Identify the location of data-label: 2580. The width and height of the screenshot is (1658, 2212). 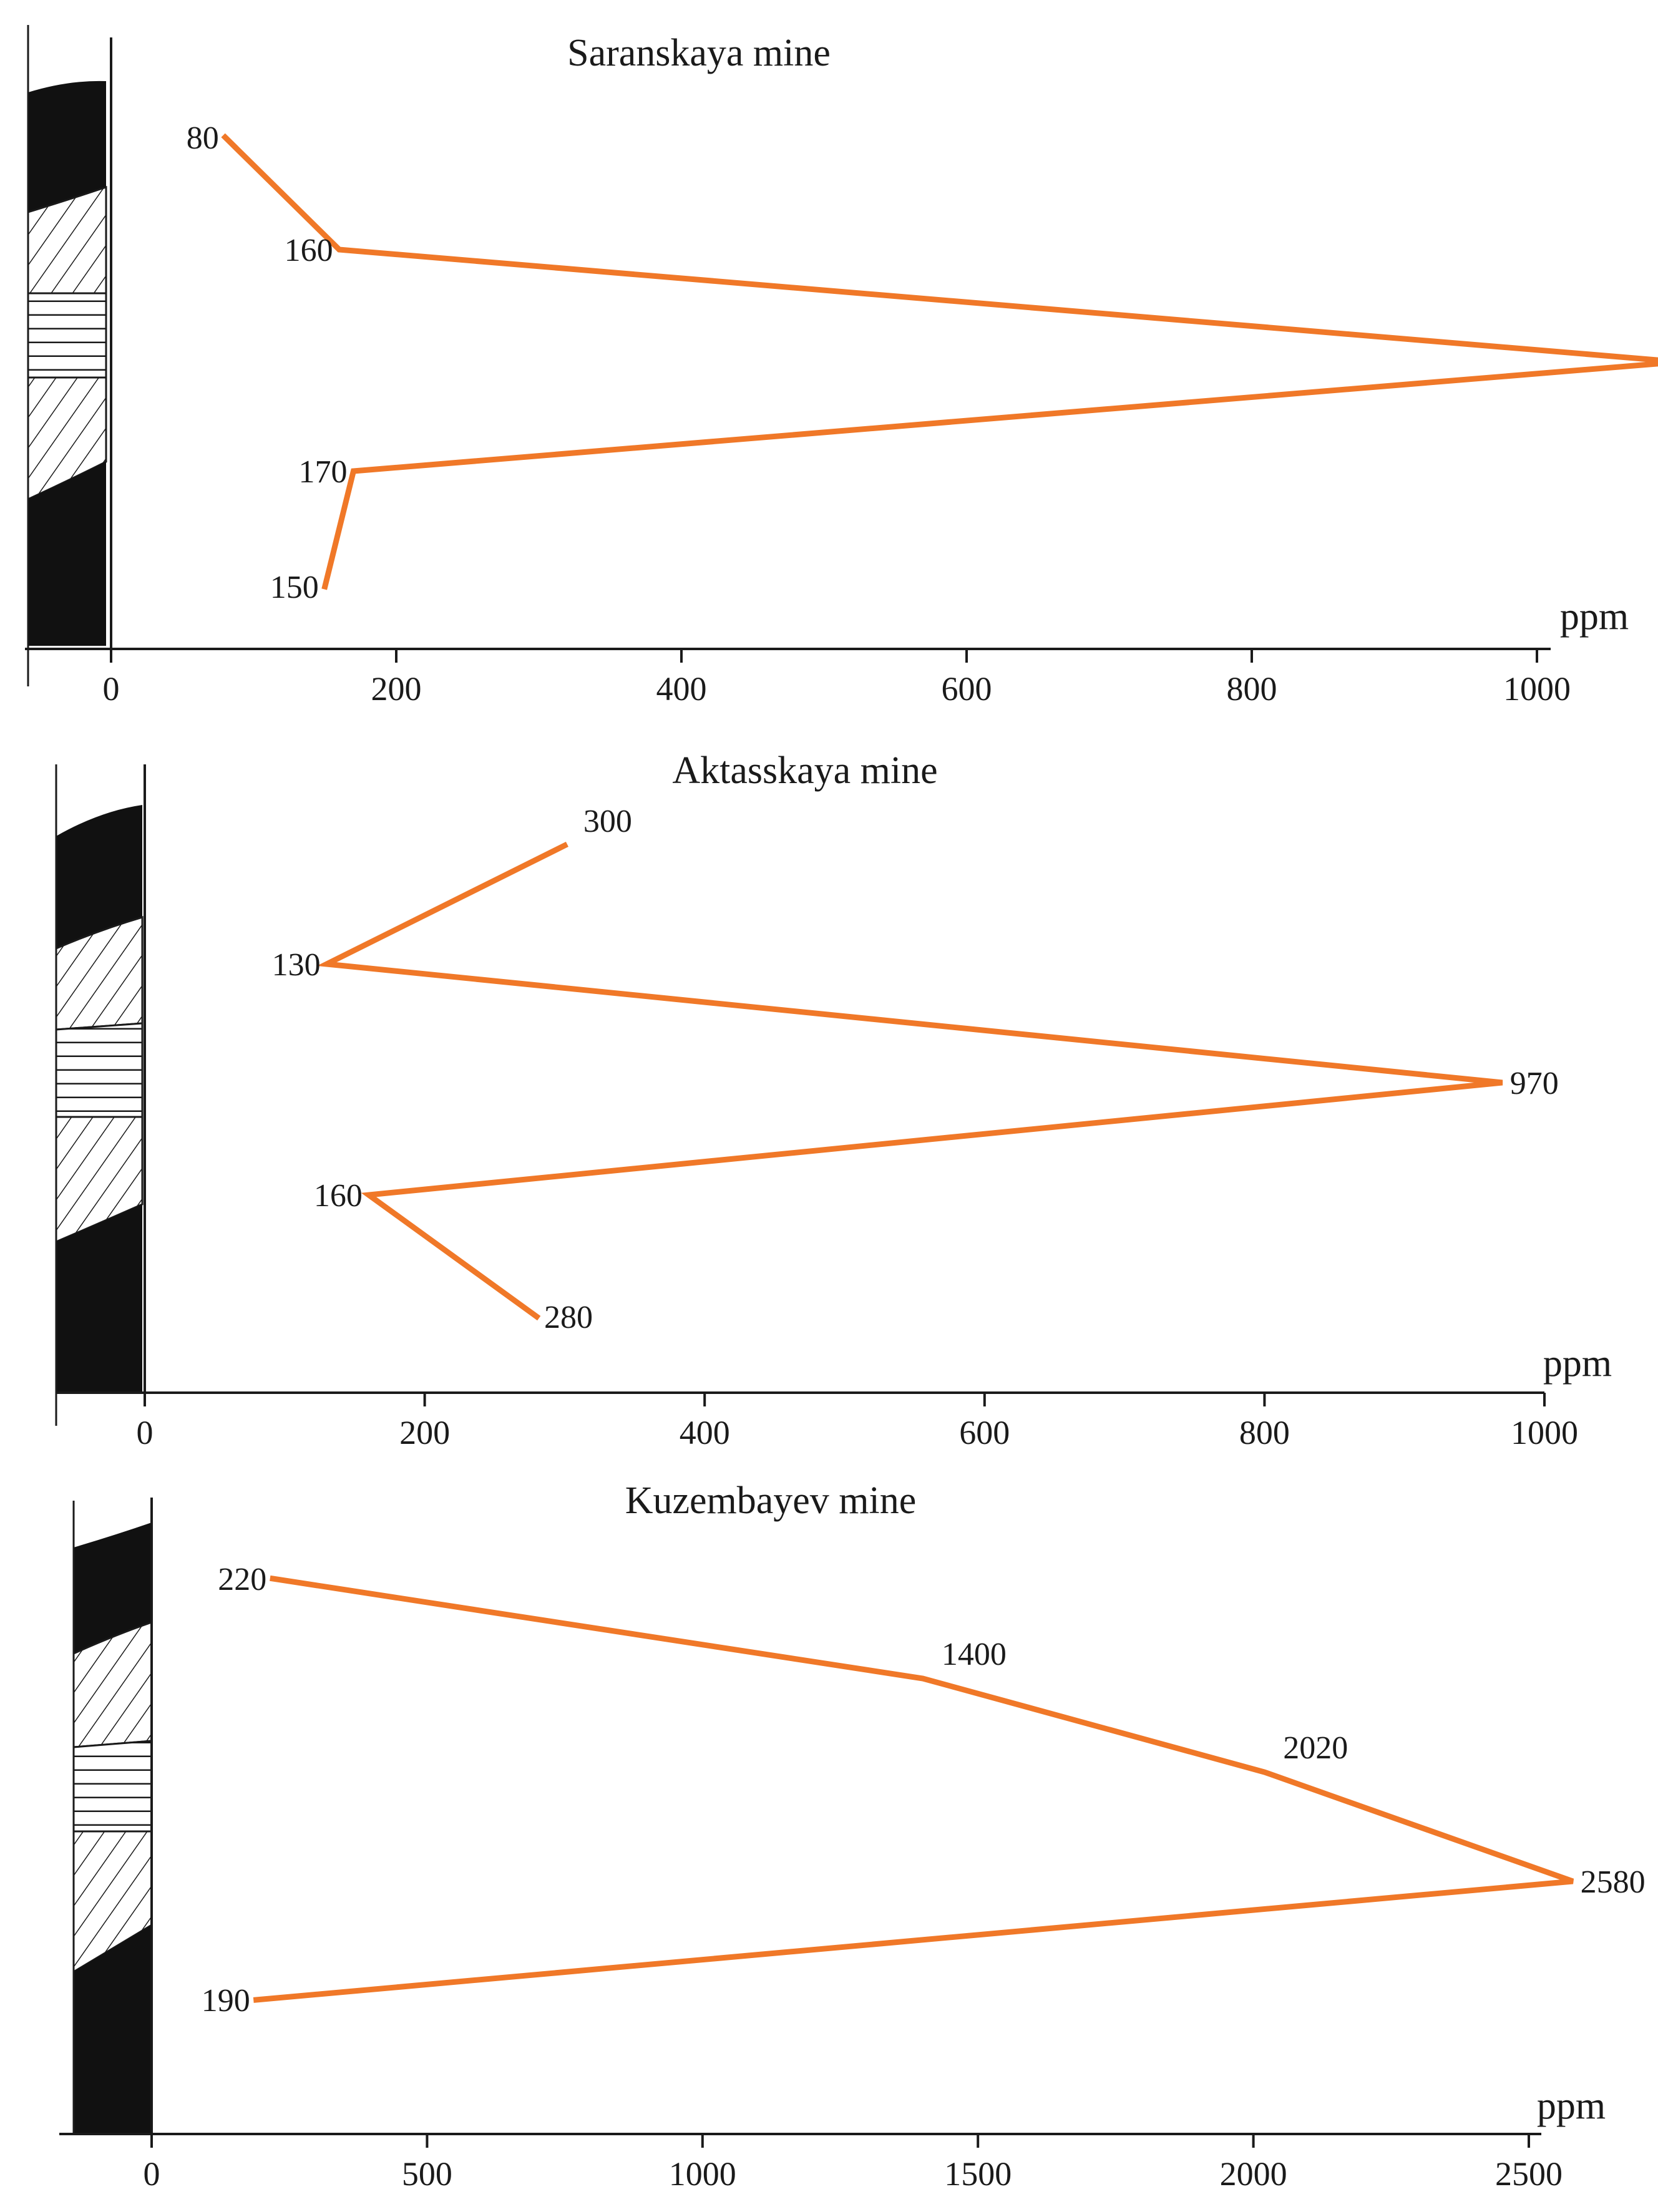
(1613, 1882).